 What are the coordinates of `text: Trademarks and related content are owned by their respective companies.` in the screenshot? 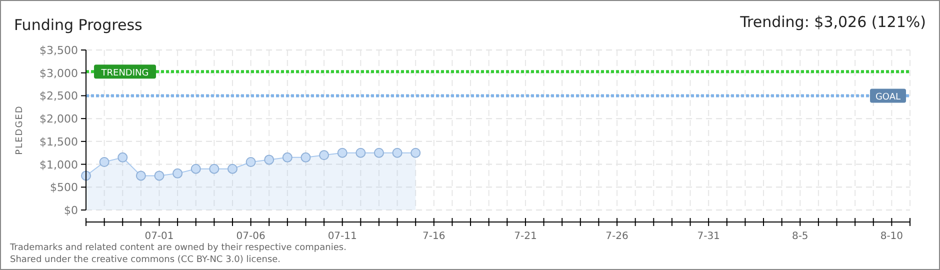 It's located at (177, 248).